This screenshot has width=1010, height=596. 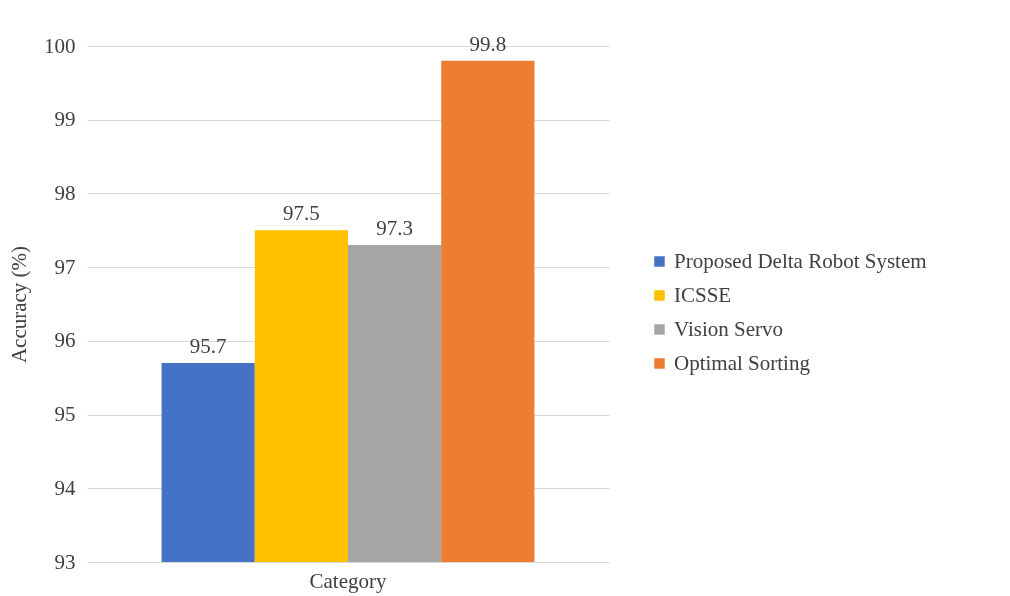 I want to click on y-axis-title: Accuracy (%), so click(x=19, y=304).